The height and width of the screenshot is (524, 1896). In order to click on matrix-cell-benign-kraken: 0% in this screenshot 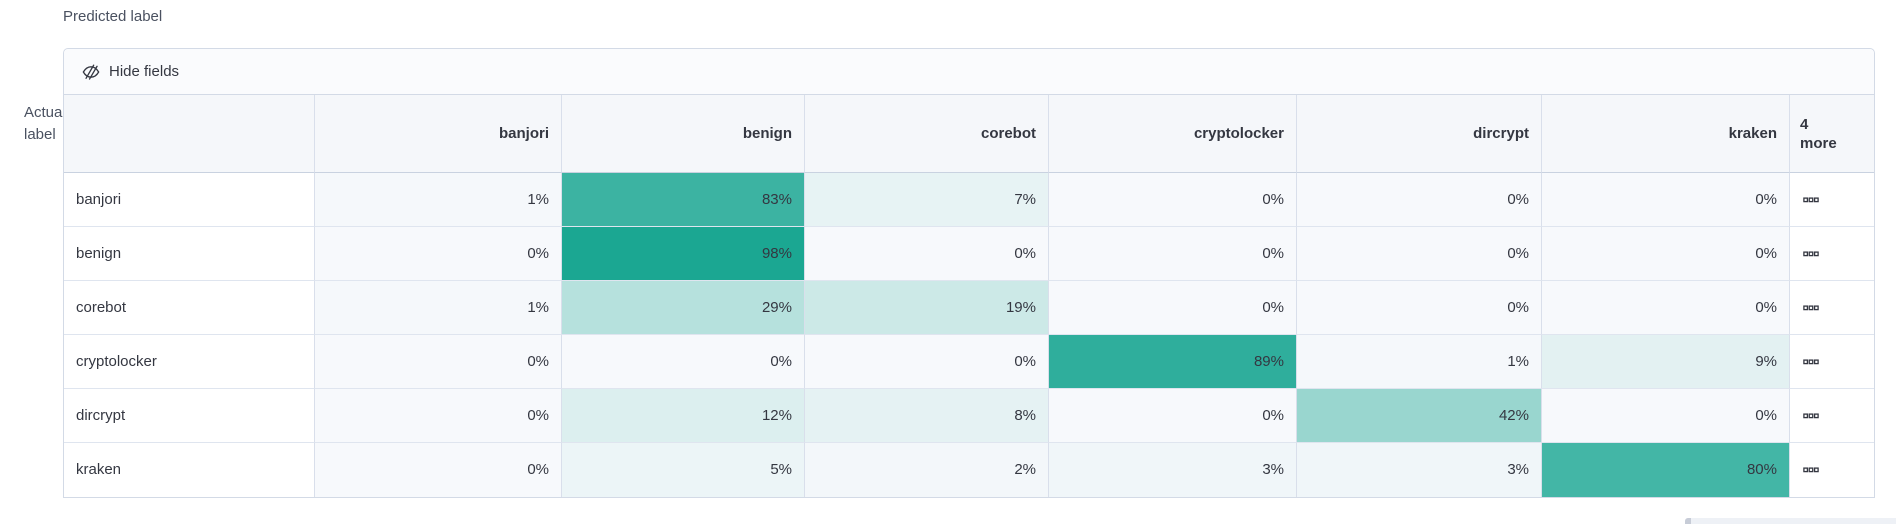, I will do `click(1666, 254)`.